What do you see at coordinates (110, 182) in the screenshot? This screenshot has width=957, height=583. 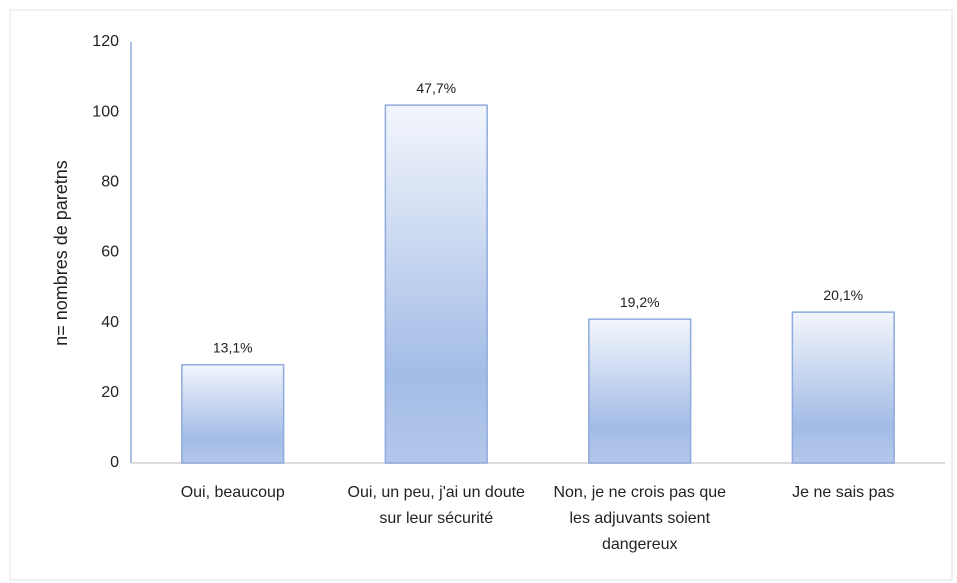 I see `y-tick-label: 80` at bounding box center [110, 182].